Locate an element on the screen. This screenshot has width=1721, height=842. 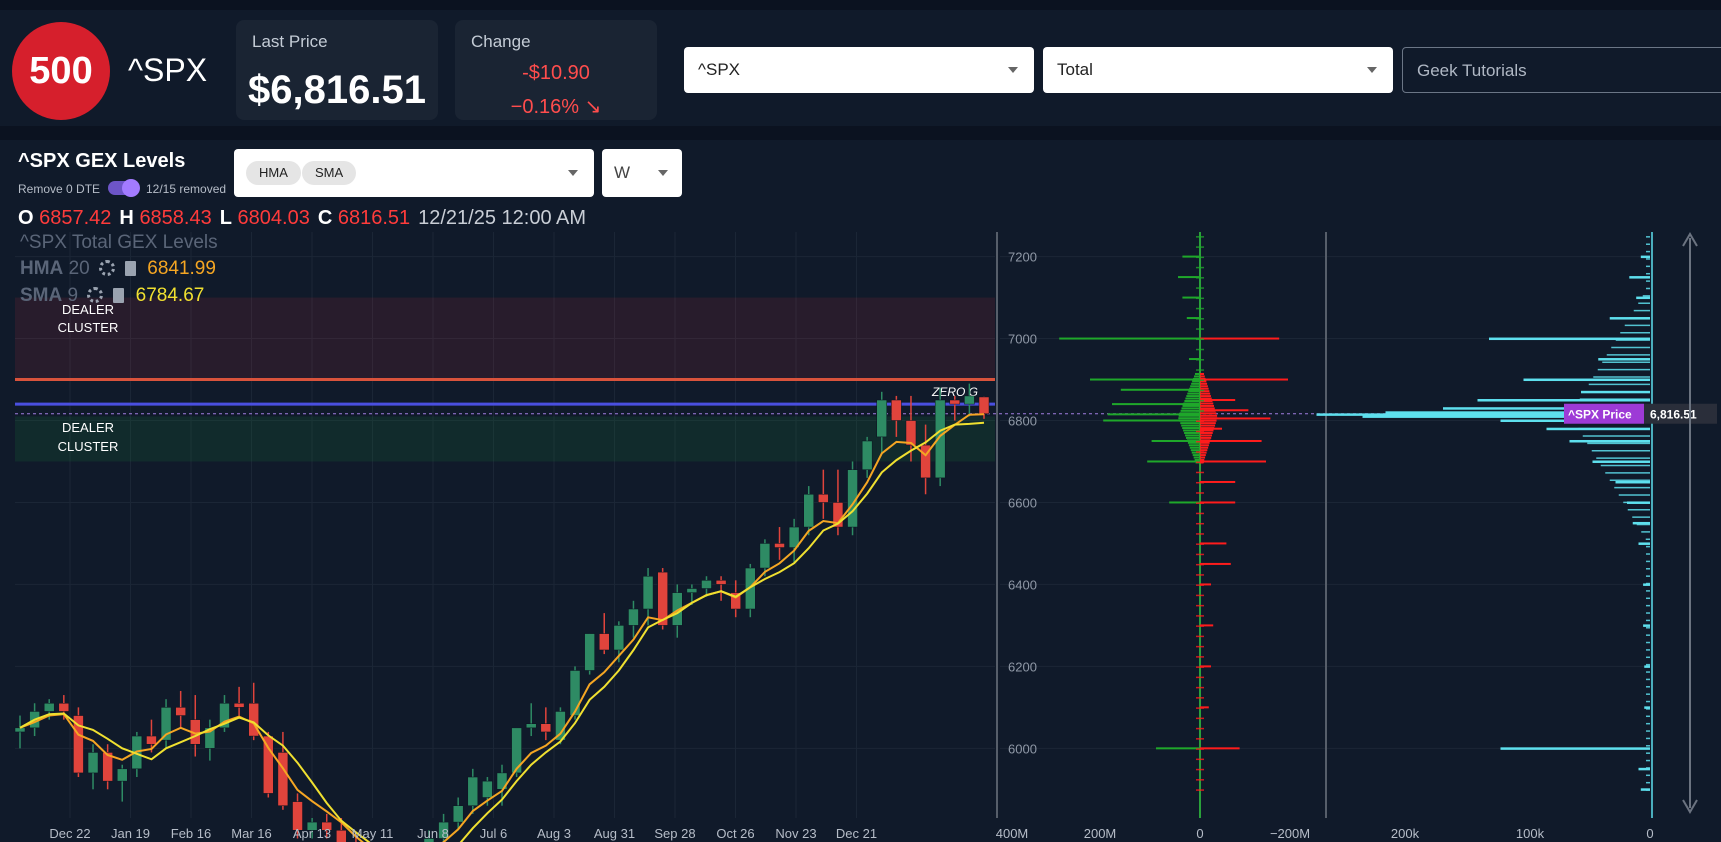
legend-hma: HMA 20 6841.99 is located at coordinates (118, 269).